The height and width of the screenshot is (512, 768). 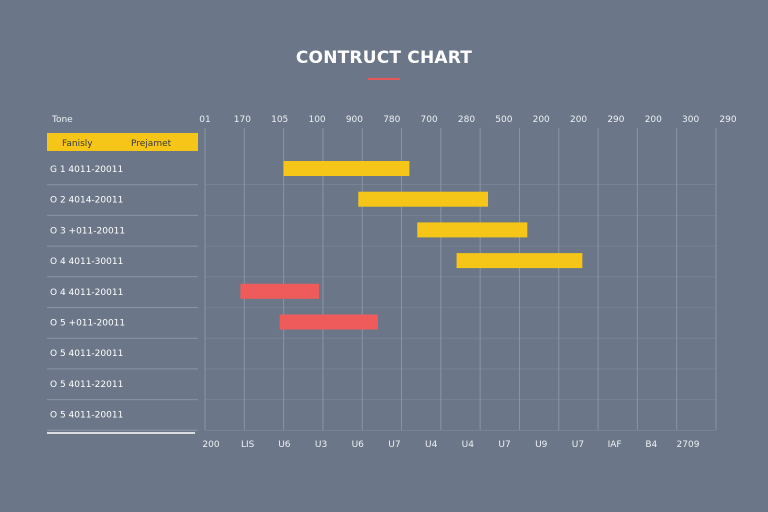 I want to click on bottom-tick-label: LIS, so click(x=248, y=445).